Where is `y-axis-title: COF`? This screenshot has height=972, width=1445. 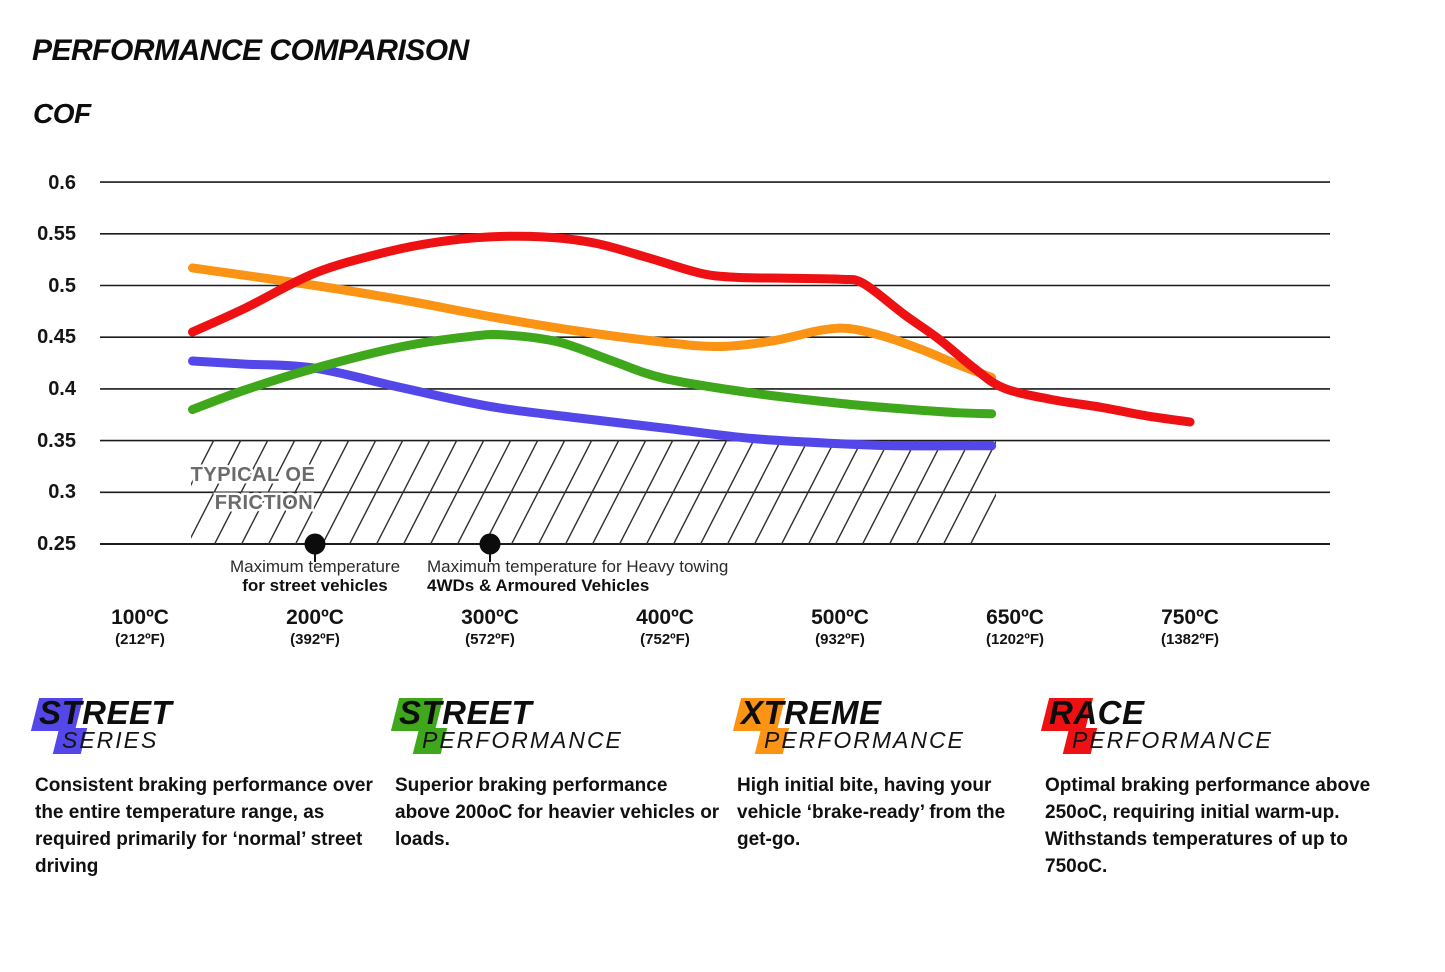
y-axis-title: COF is located at coordinates (62, 113).